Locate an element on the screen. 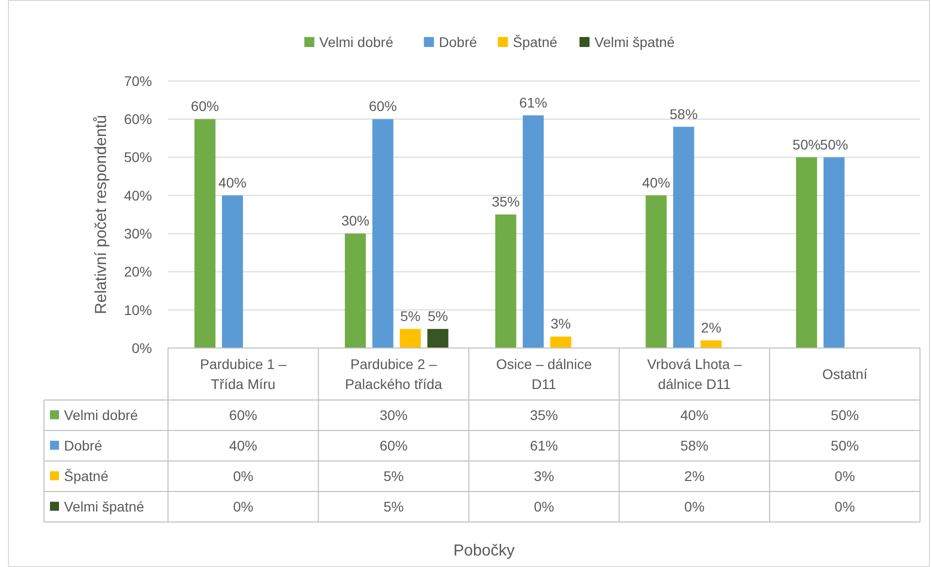 Image resolution: width=931 pixels, height=567 pixels. y-tick-label: 40% is located at coordinates (138, 195).